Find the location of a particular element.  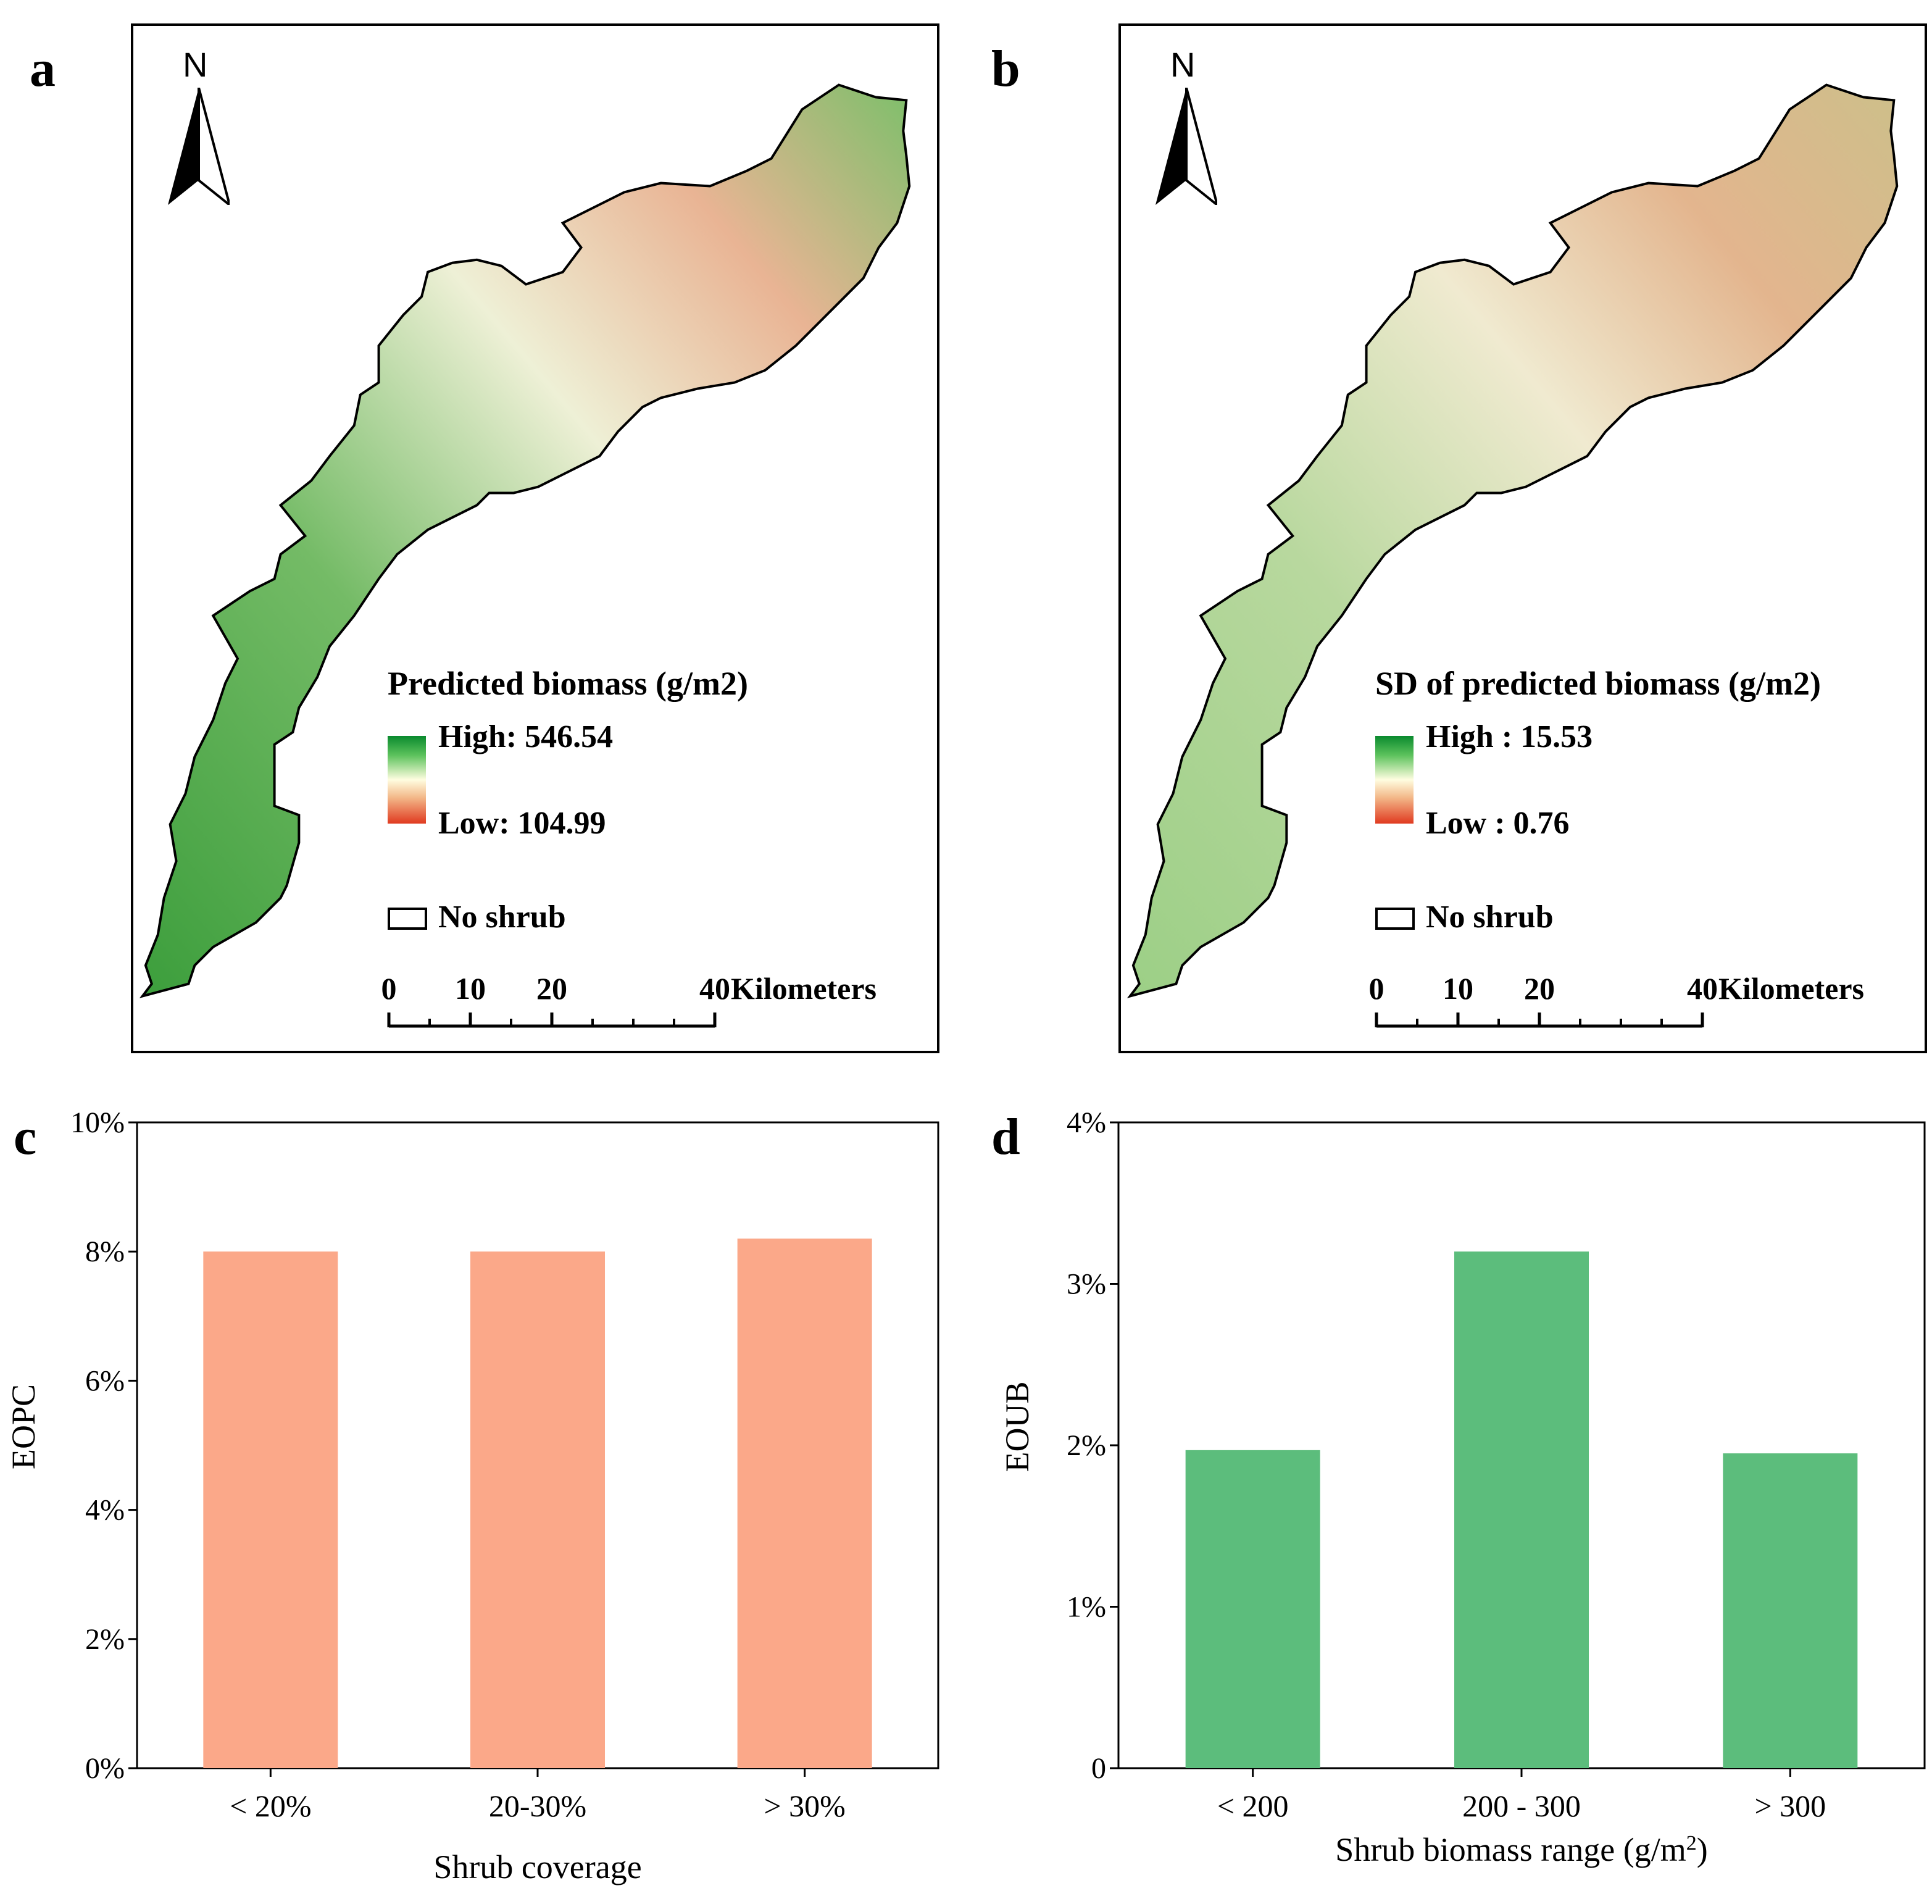

panel-a-letter: a is located at coordinates (43, 69).